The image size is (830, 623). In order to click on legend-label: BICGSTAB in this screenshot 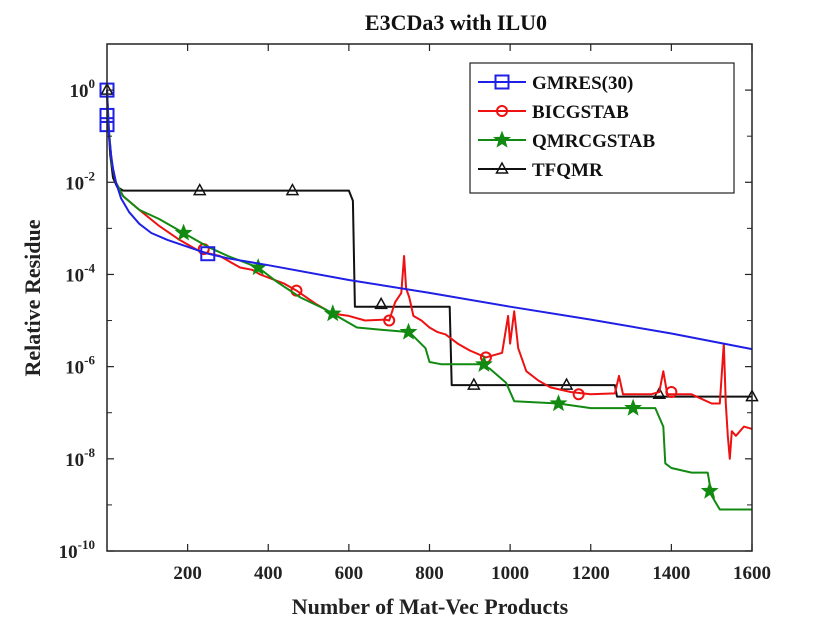, I will do `click(580, 112)`.